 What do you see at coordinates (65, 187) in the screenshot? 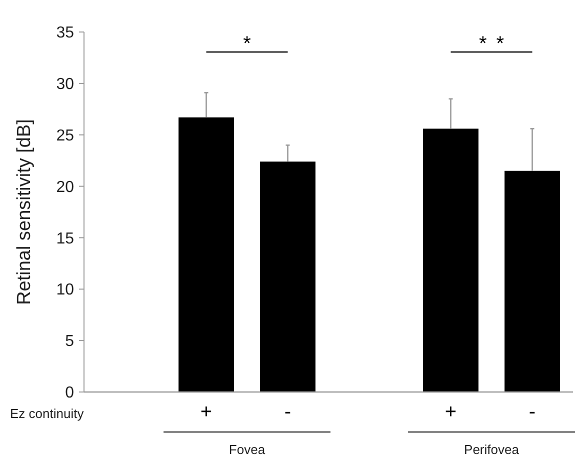
I see `y-tick-label: 20` at bounding box center [65, 187].